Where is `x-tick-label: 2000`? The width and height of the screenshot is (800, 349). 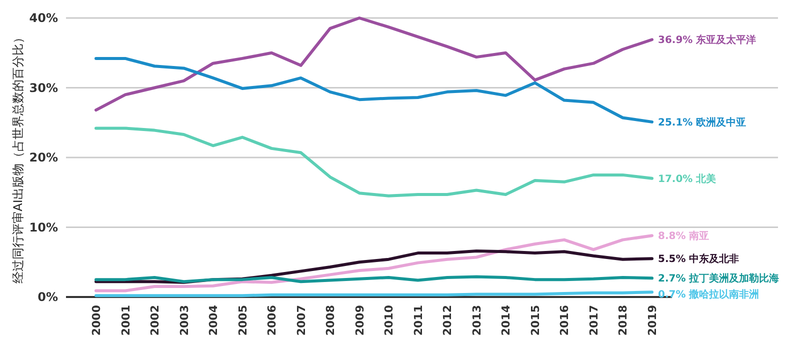
x-tick-label: 2000 is located at coordinates (96, 320).